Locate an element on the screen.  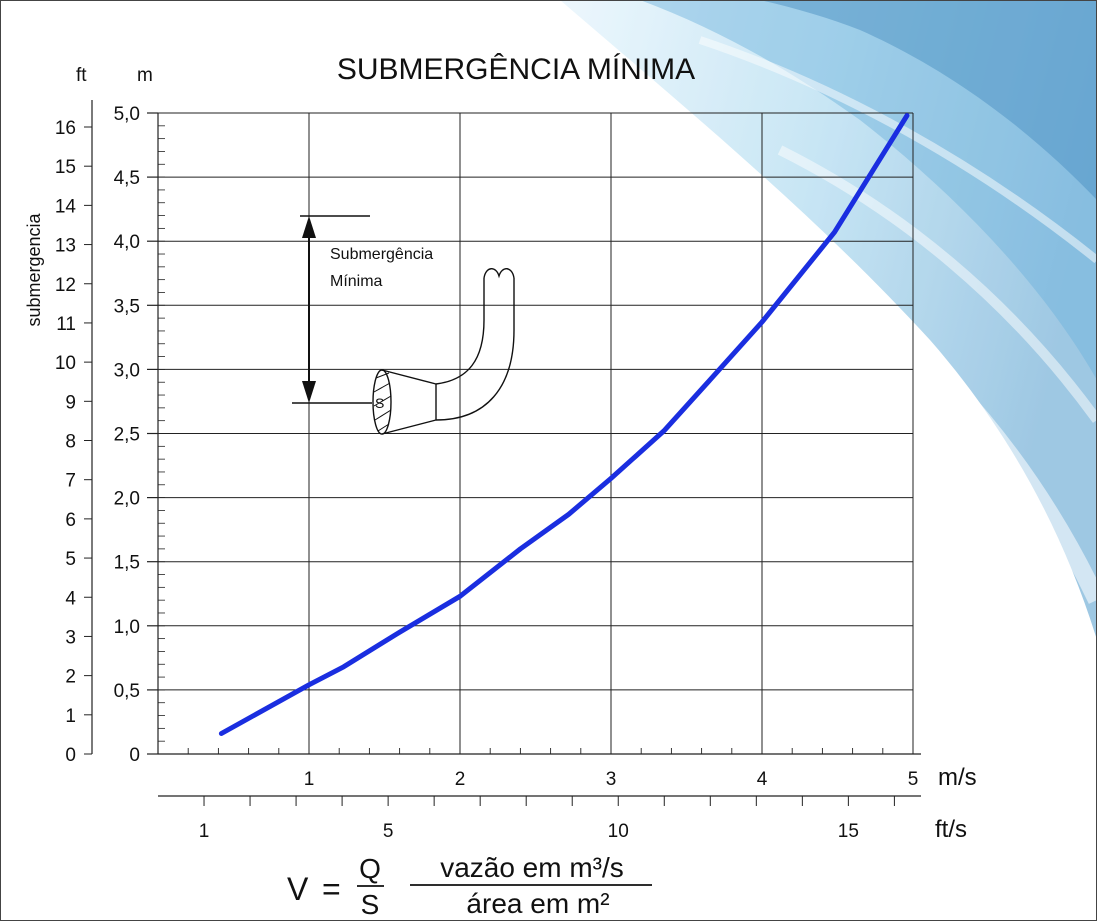
pipe-section-label: S is located at coordinates (379, 403).